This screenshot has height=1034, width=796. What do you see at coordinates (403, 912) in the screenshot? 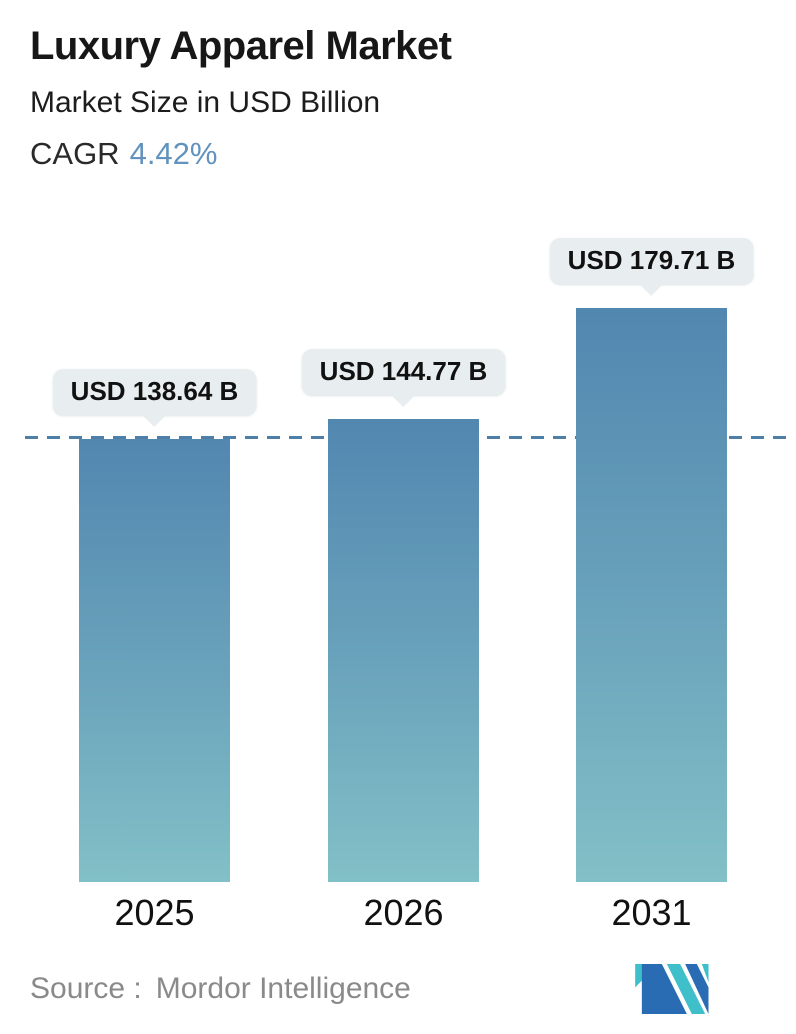
I see `x-axis-label-2026: 2026` at bounding box center [403, 912].